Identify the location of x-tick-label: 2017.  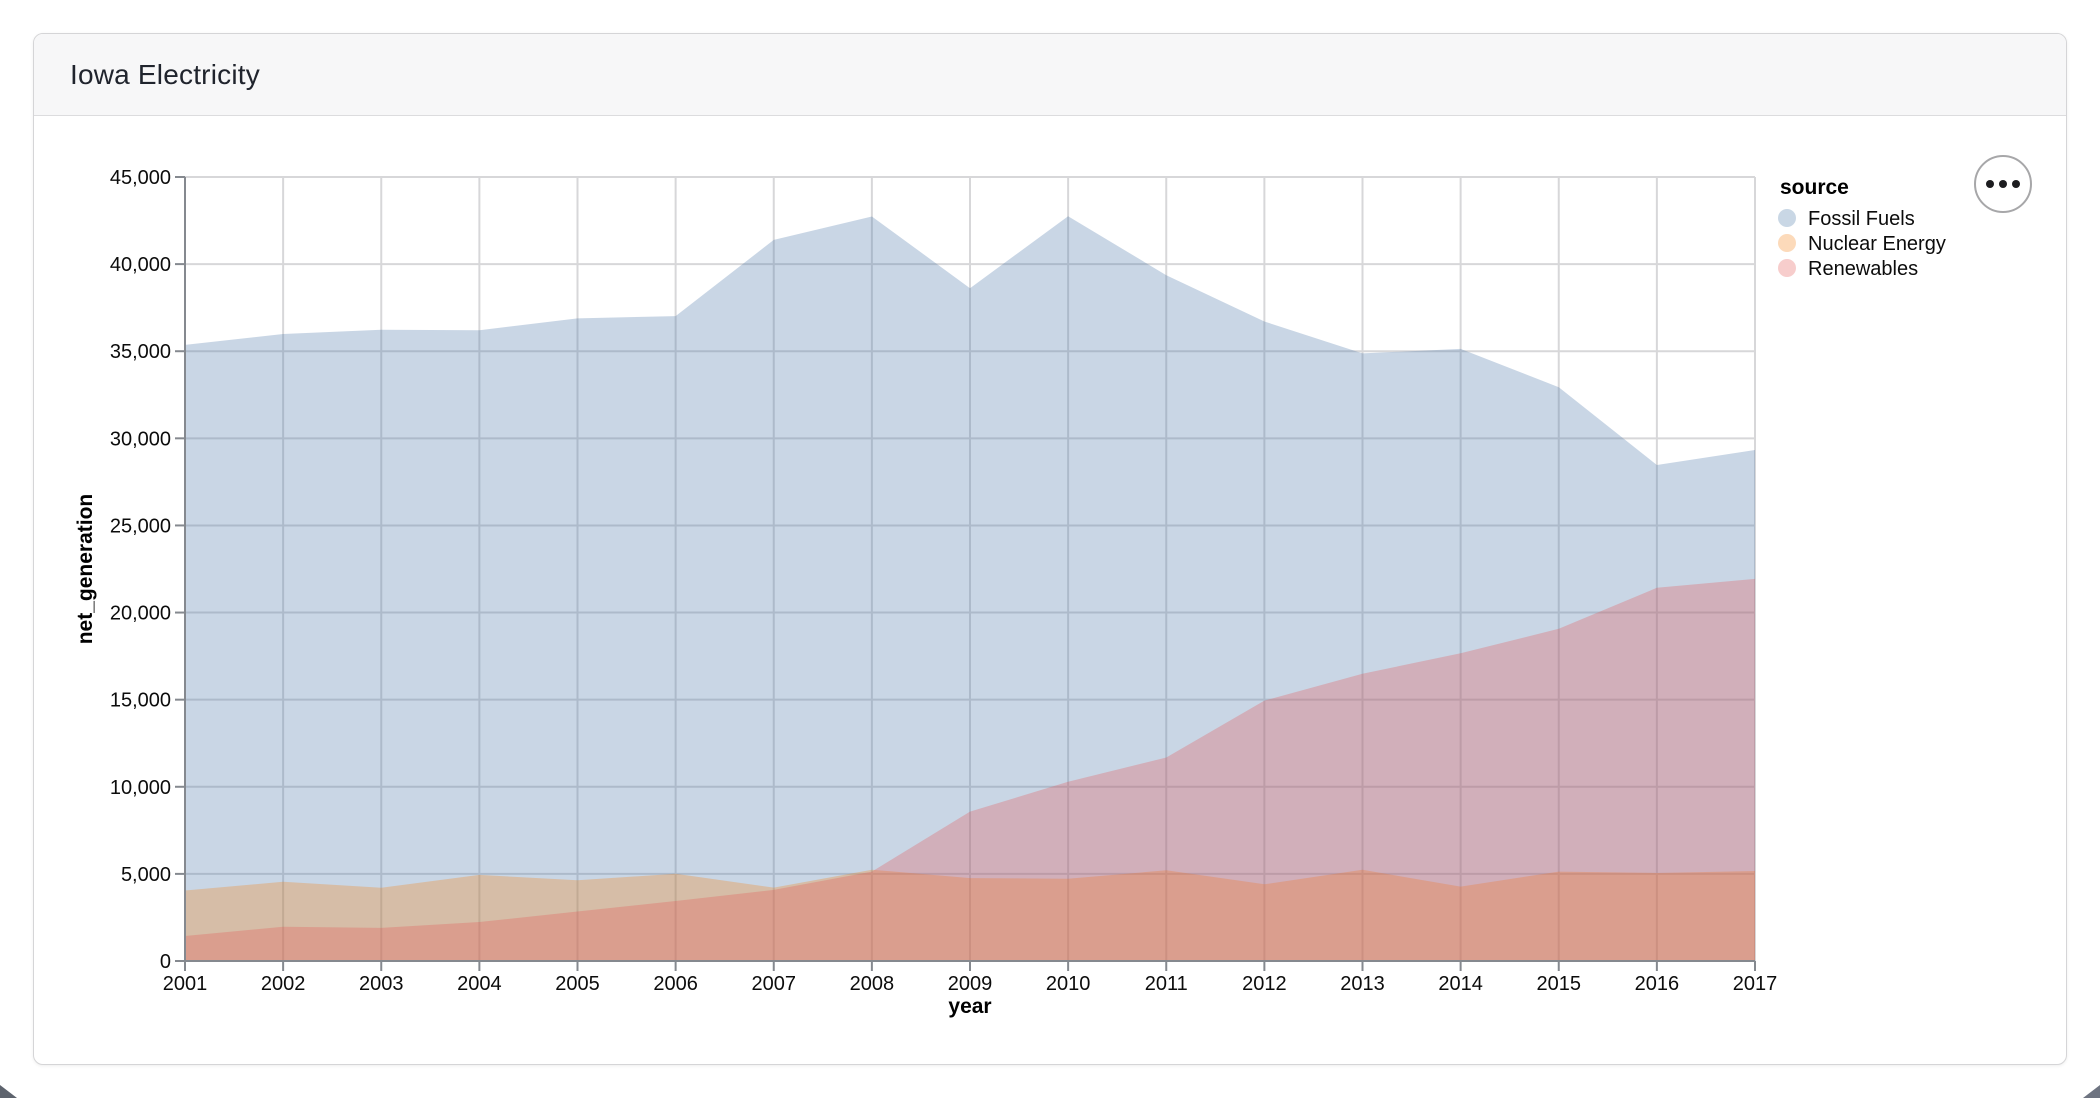
(1755, 984).